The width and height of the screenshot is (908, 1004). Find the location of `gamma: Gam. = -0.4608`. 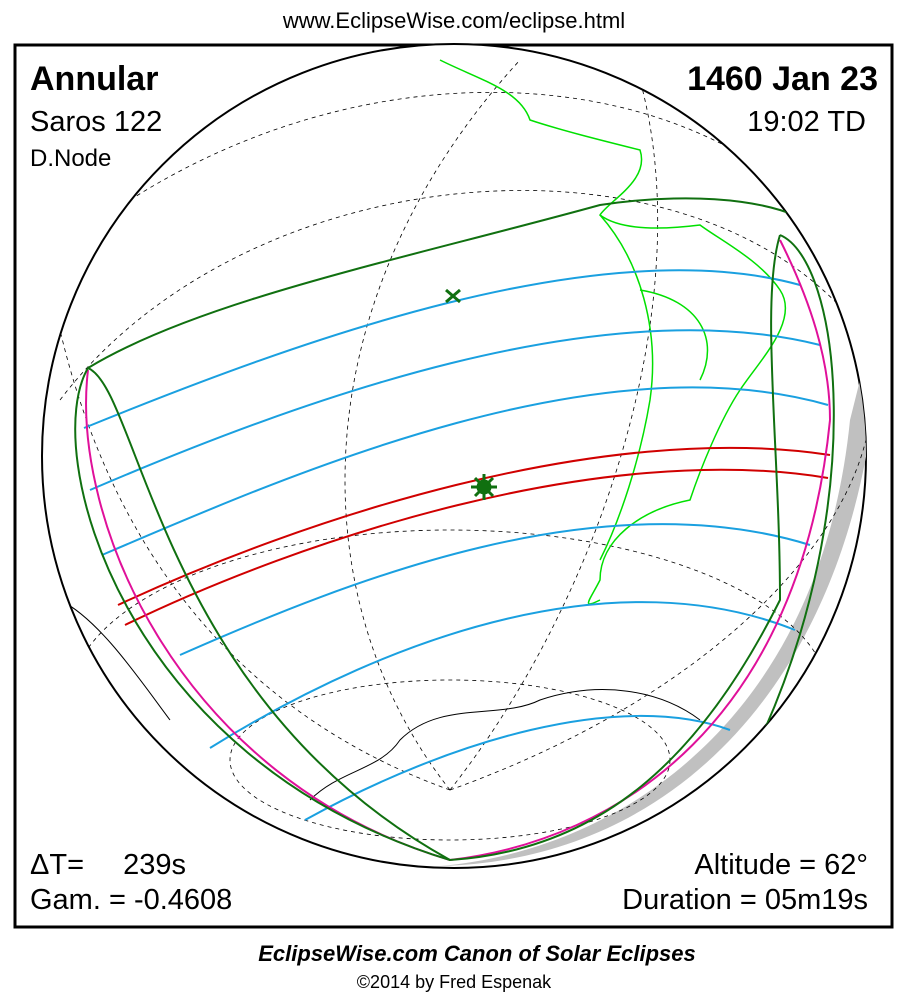

gamma: Gam. = -0.4608 is located at coordinates (131, 900).